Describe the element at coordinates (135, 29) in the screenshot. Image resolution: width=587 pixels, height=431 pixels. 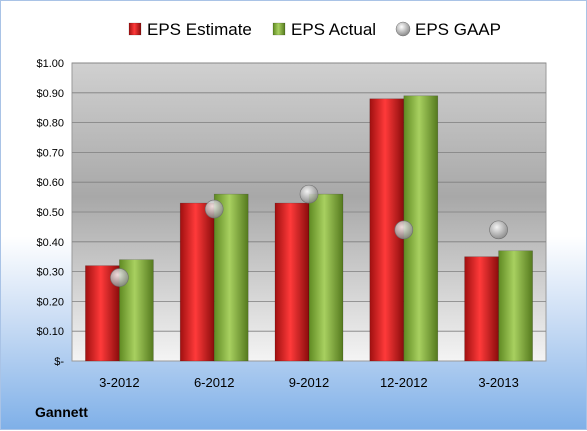
I see `legend-eps-estimate-swatch` at that location.